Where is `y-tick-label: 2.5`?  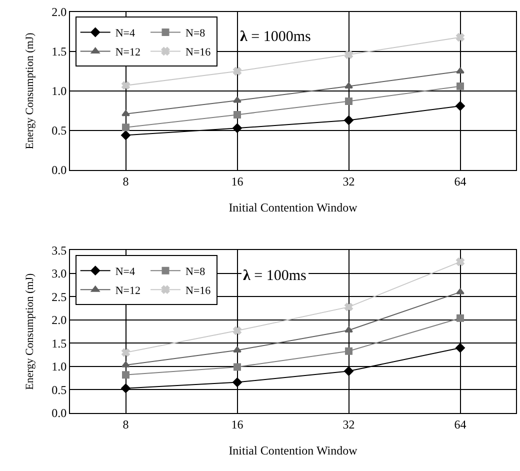
y-tick-label: 2.5 is located at coordinates (59, 297).